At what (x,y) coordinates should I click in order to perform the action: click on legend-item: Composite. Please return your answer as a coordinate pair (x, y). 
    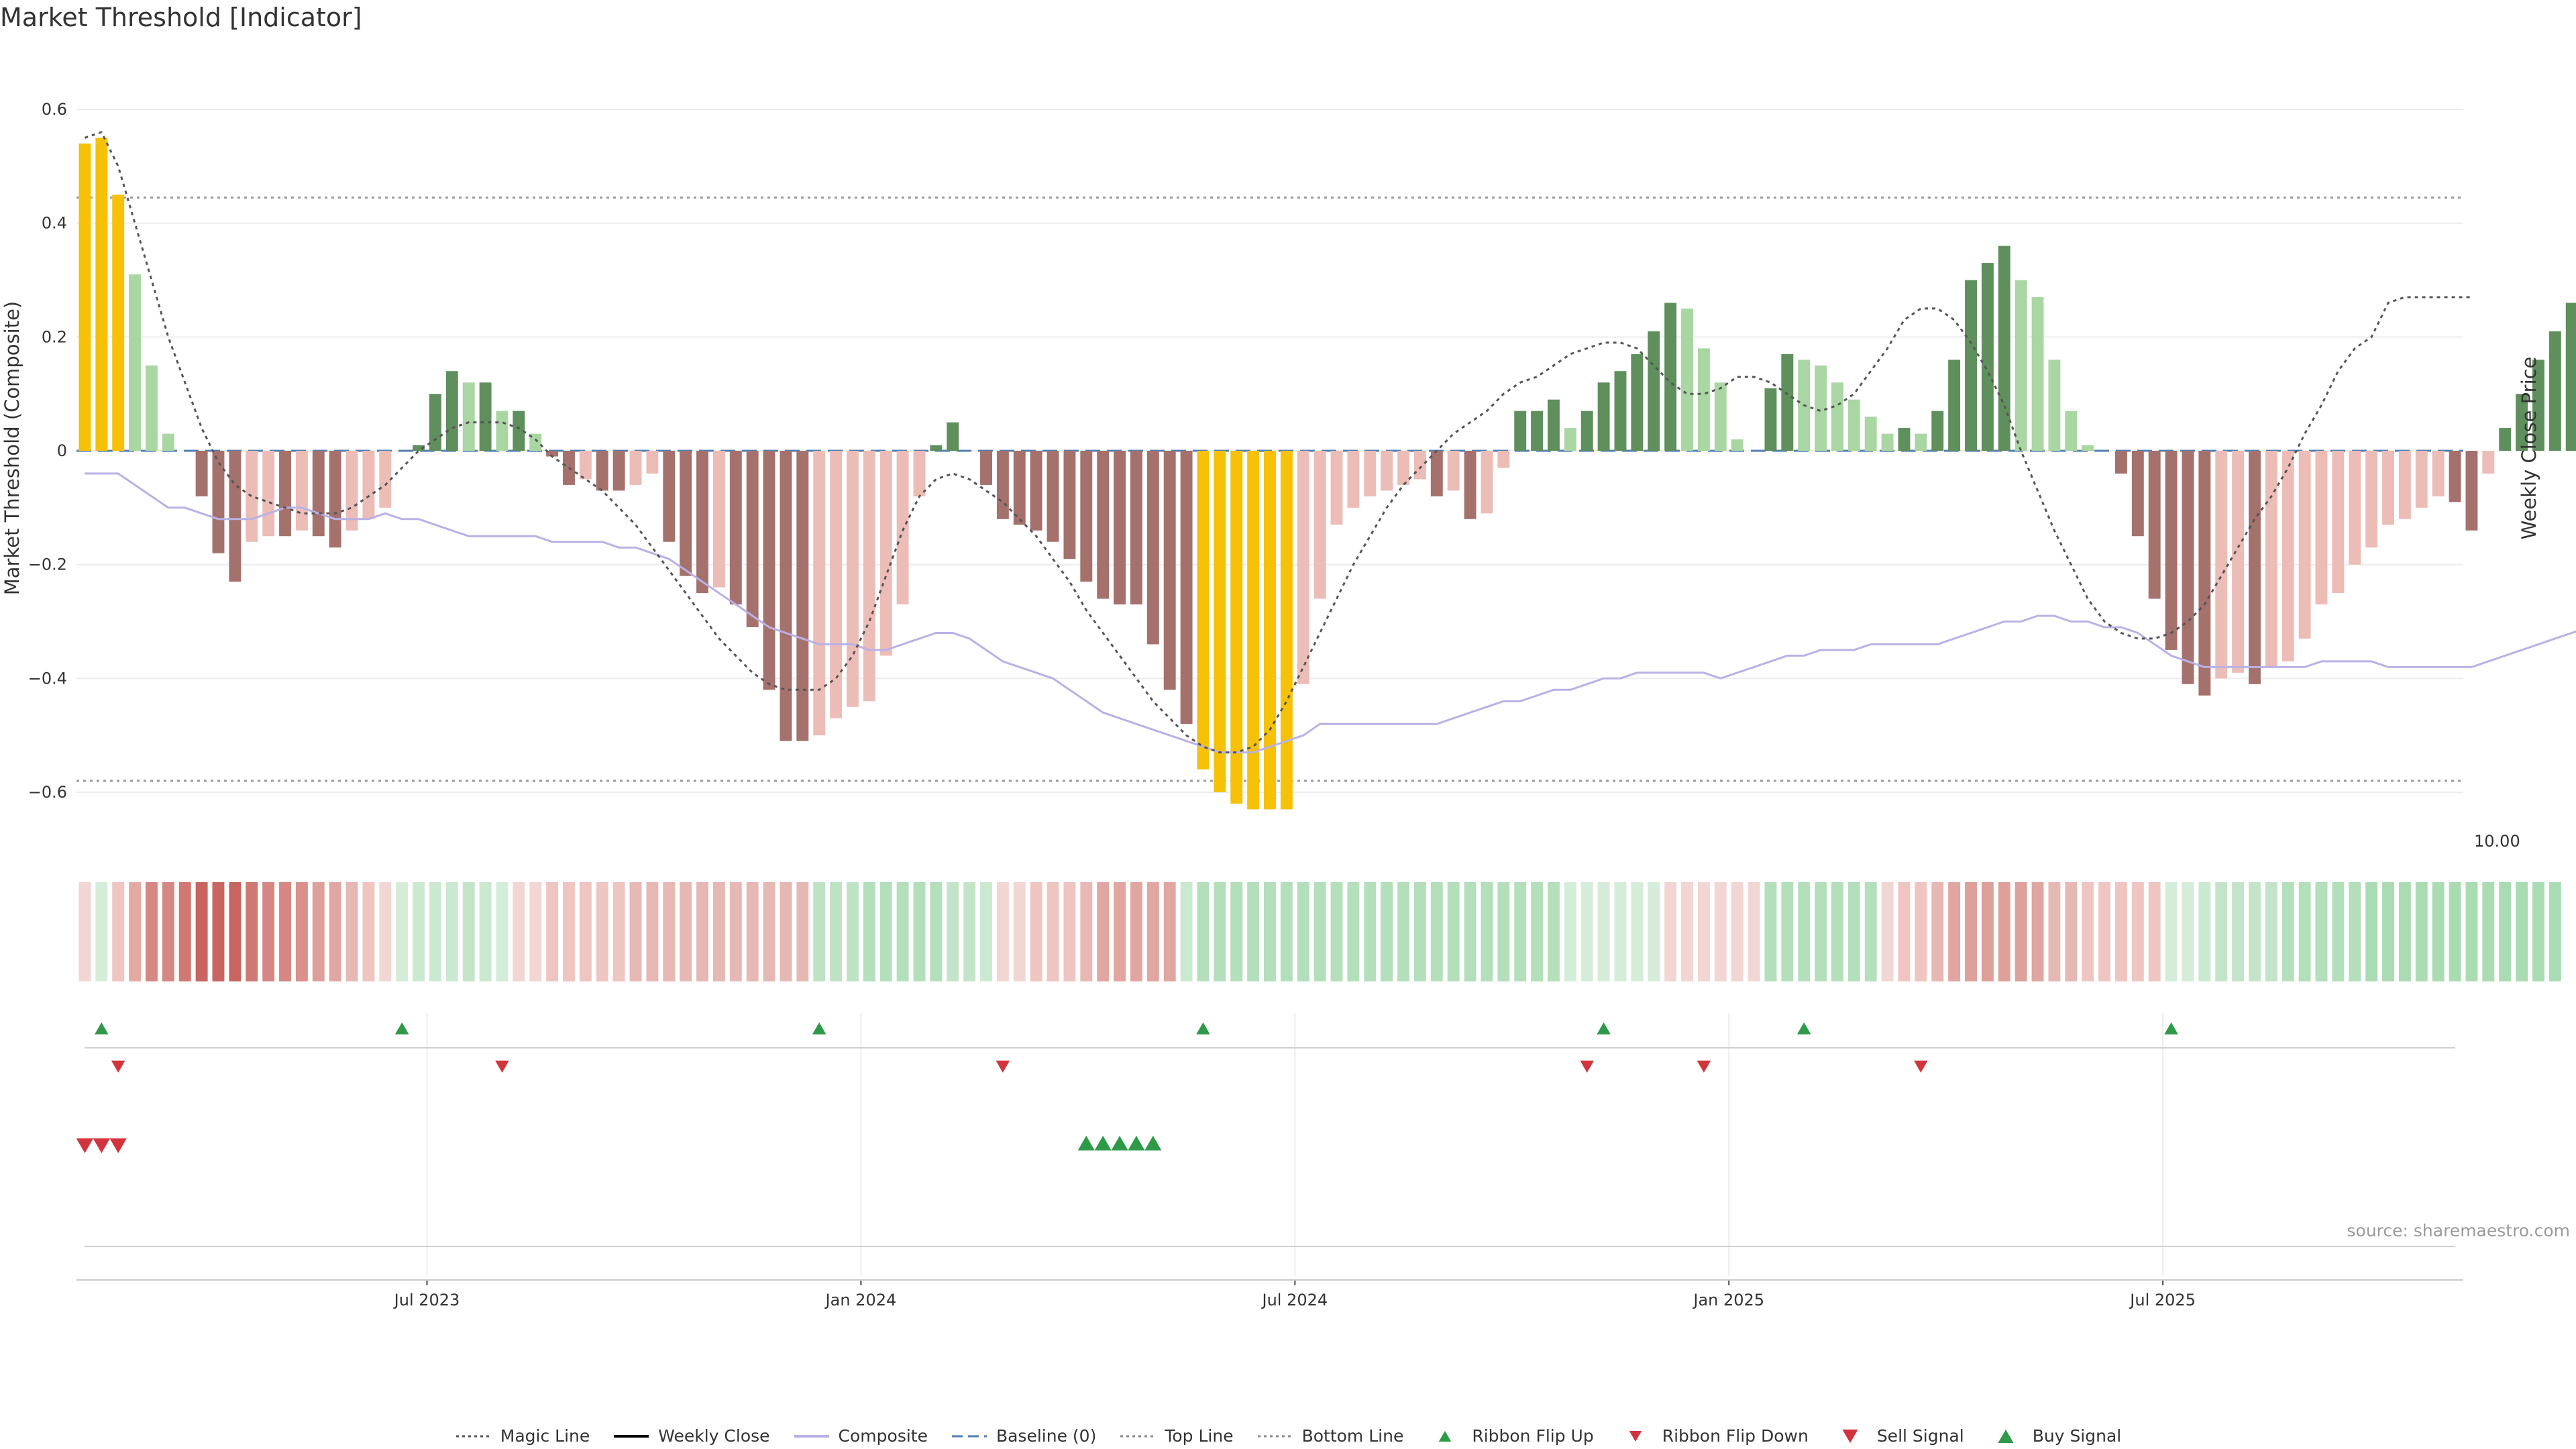
    Looking at the image, I should click on (860, 1436).